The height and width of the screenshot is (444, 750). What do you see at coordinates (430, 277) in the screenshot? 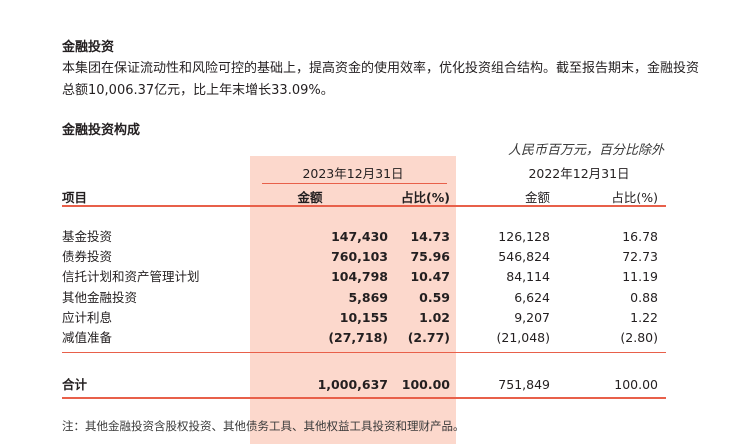
I see `row-ratio-2023: 10.47` at bounding box center [430, 277].